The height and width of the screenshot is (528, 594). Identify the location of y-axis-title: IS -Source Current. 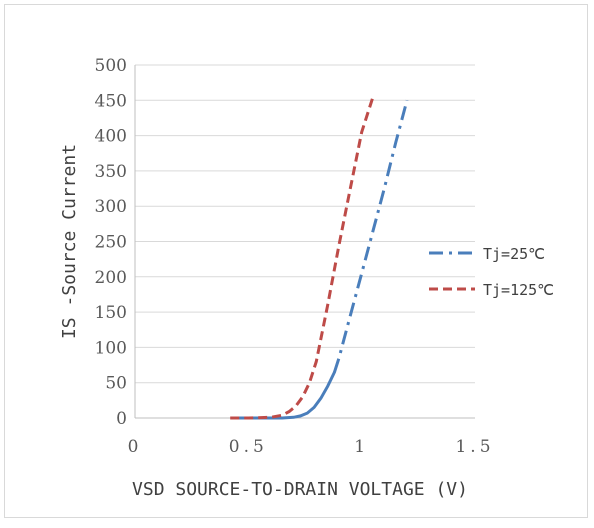
(69, 241).